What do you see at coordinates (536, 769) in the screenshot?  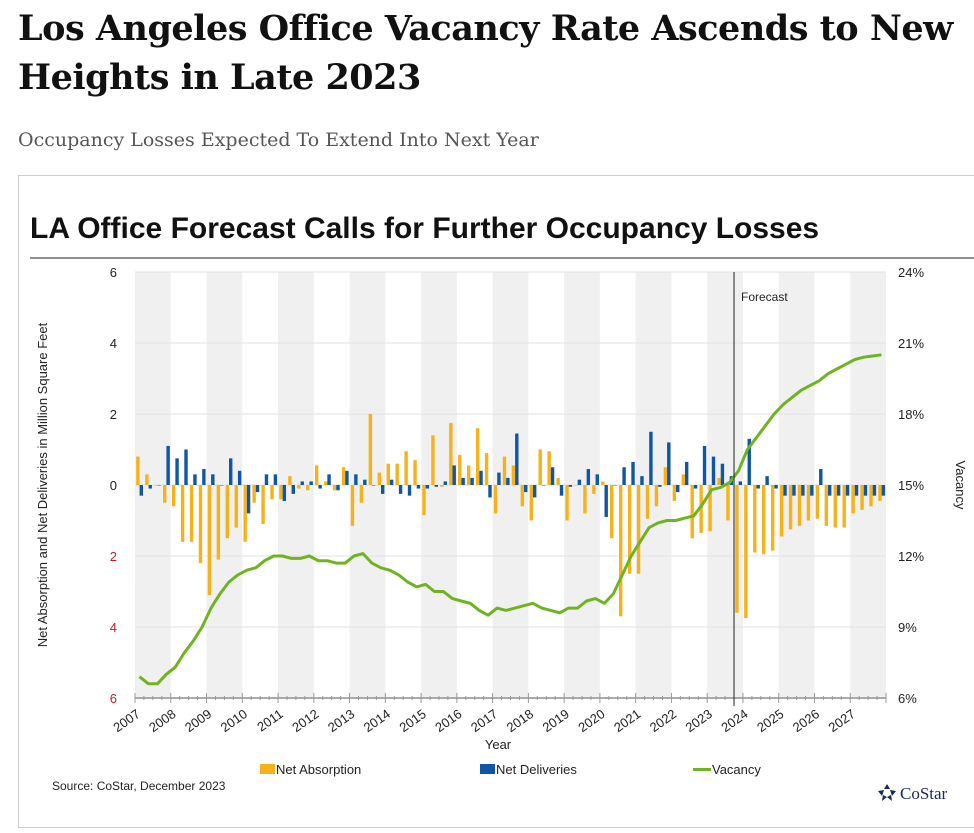 I see `legend-label: Net Deliveries` at bounding box center [536, 769].